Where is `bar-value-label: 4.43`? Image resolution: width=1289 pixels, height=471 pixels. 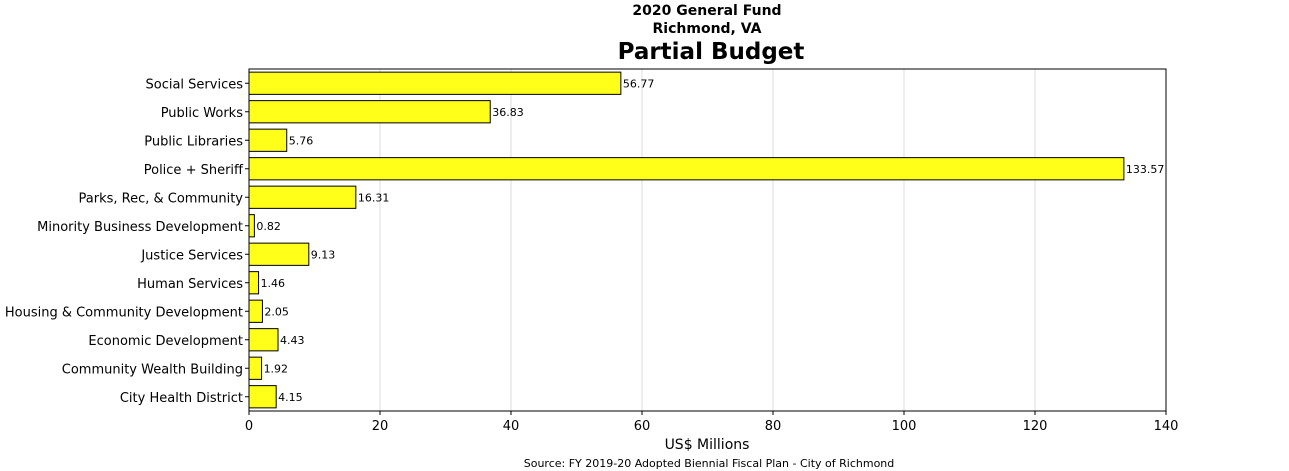
bar-value-label: 4.43 is located at coordinates (292, 340).